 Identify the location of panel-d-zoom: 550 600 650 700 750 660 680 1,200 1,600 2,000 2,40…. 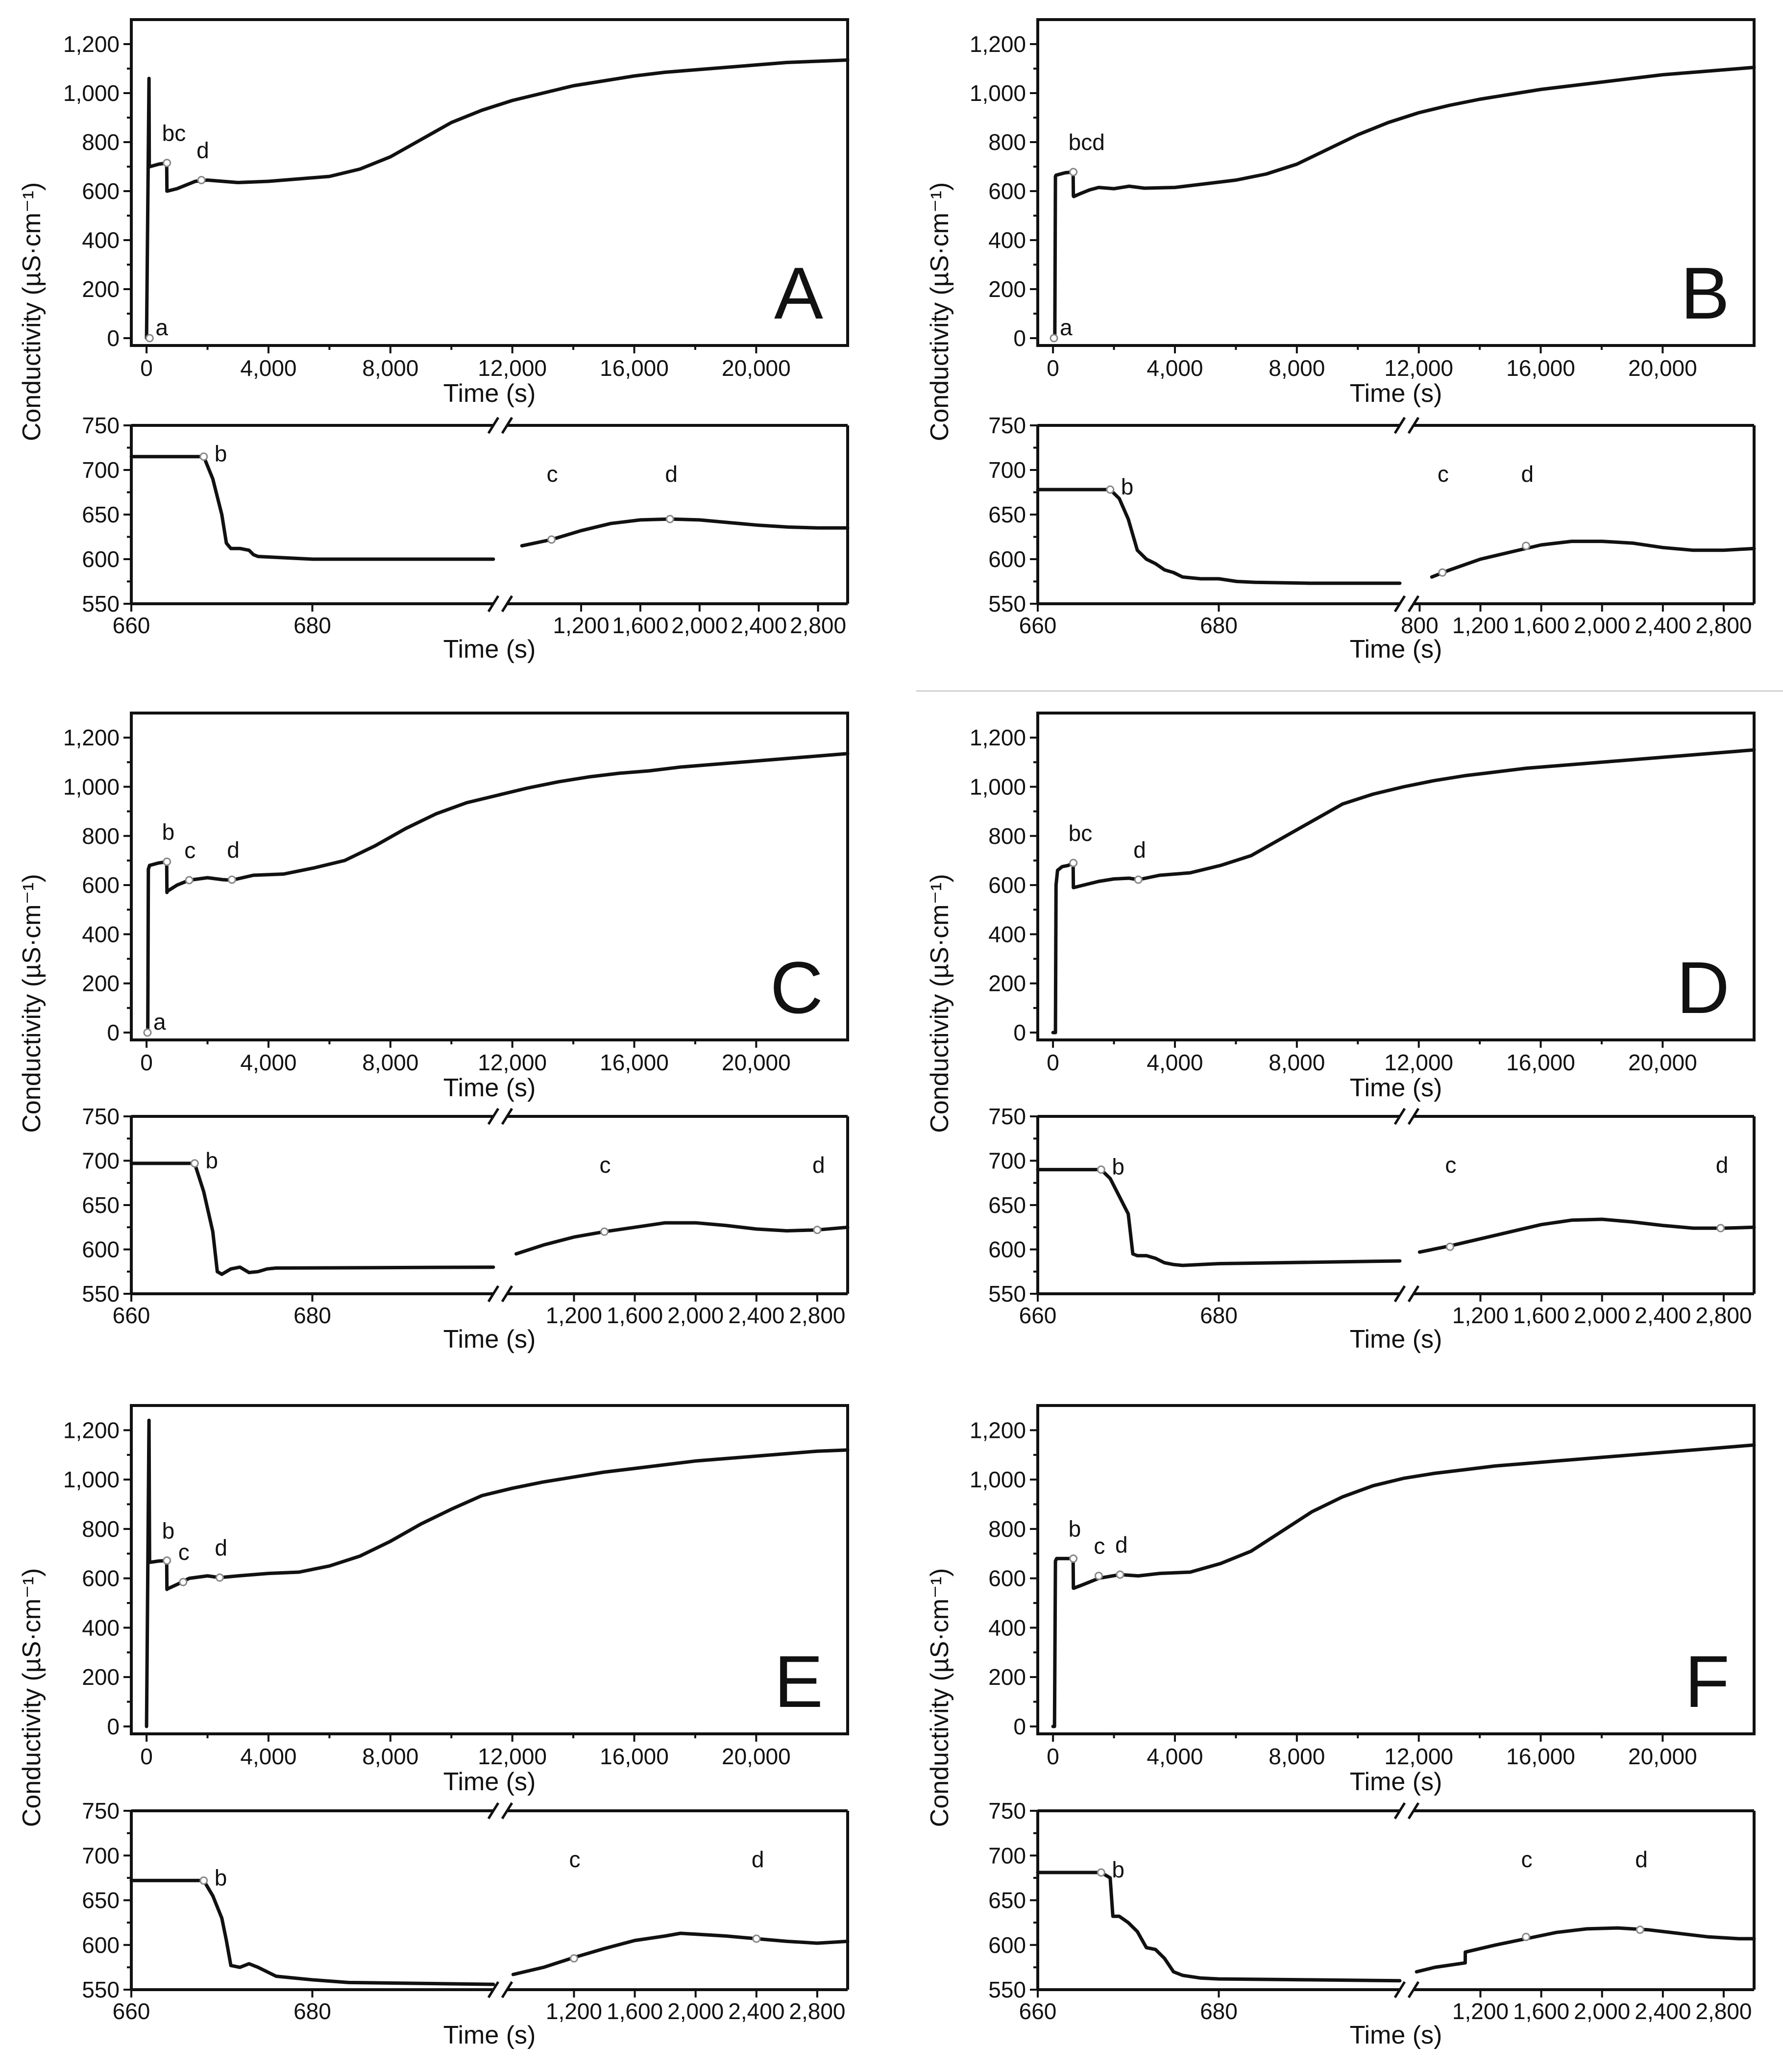
(1372, 1229).